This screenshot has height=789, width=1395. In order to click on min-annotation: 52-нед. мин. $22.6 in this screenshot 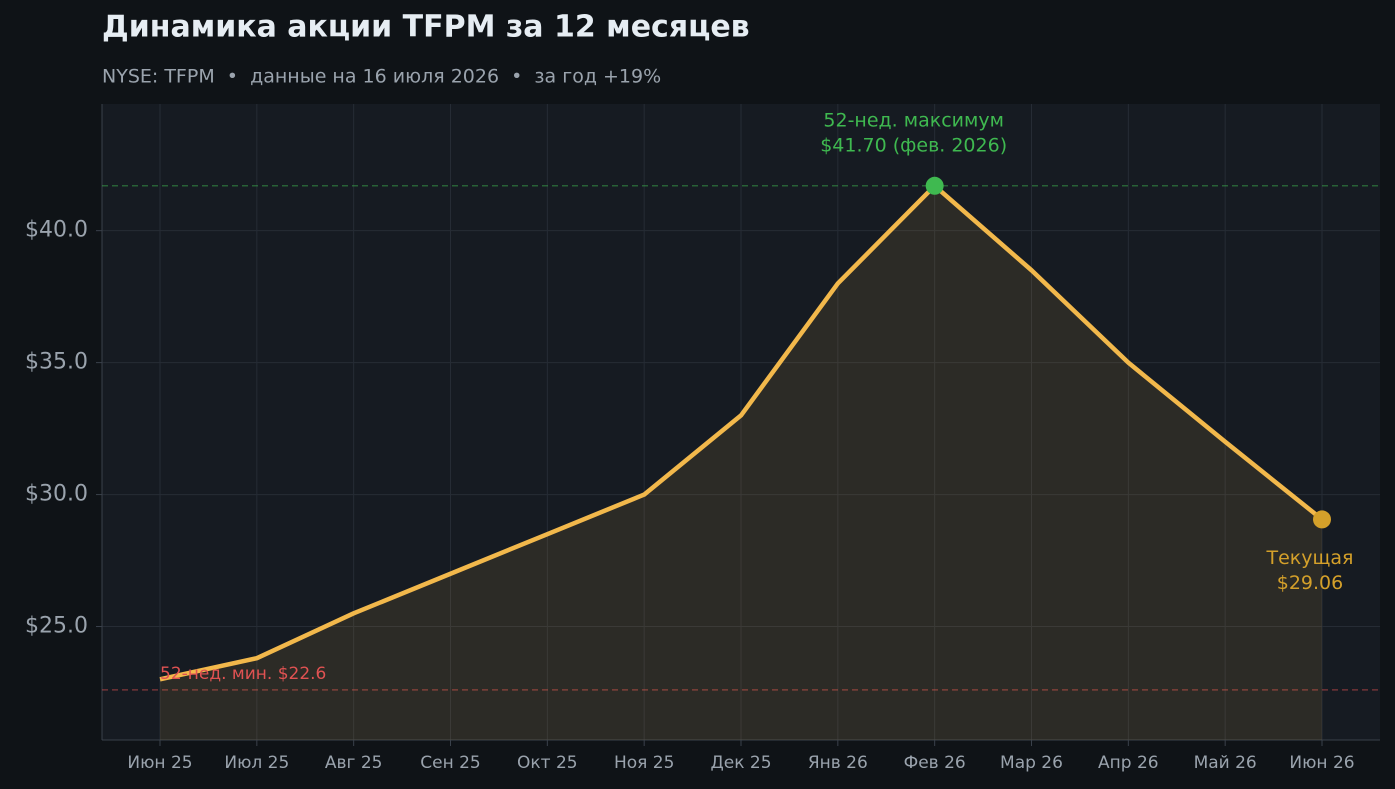, I will do `click(243, 674)`.